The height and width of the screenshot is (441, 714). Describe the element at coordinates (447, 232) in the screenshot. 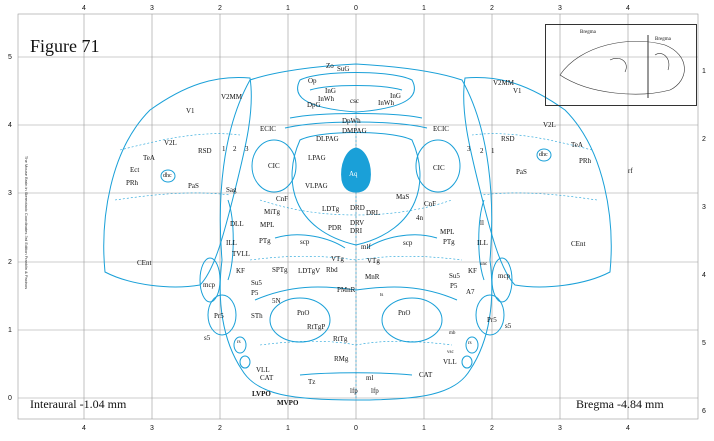

I see `label-mpl-right: MPL` at that location.